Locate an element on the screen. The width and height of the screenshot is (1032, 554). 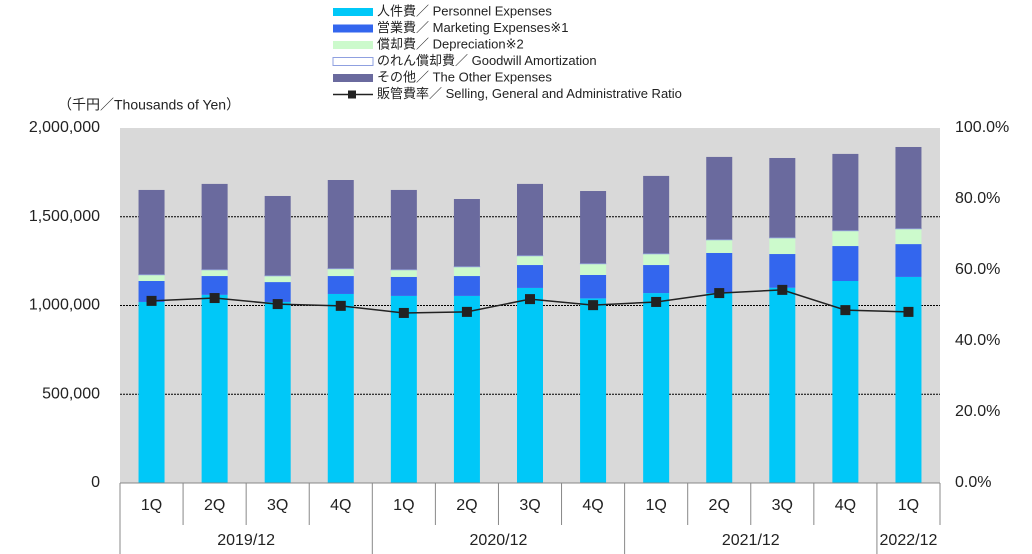
y2-tick-label: 0.0% is located at coordinates (973, 482).